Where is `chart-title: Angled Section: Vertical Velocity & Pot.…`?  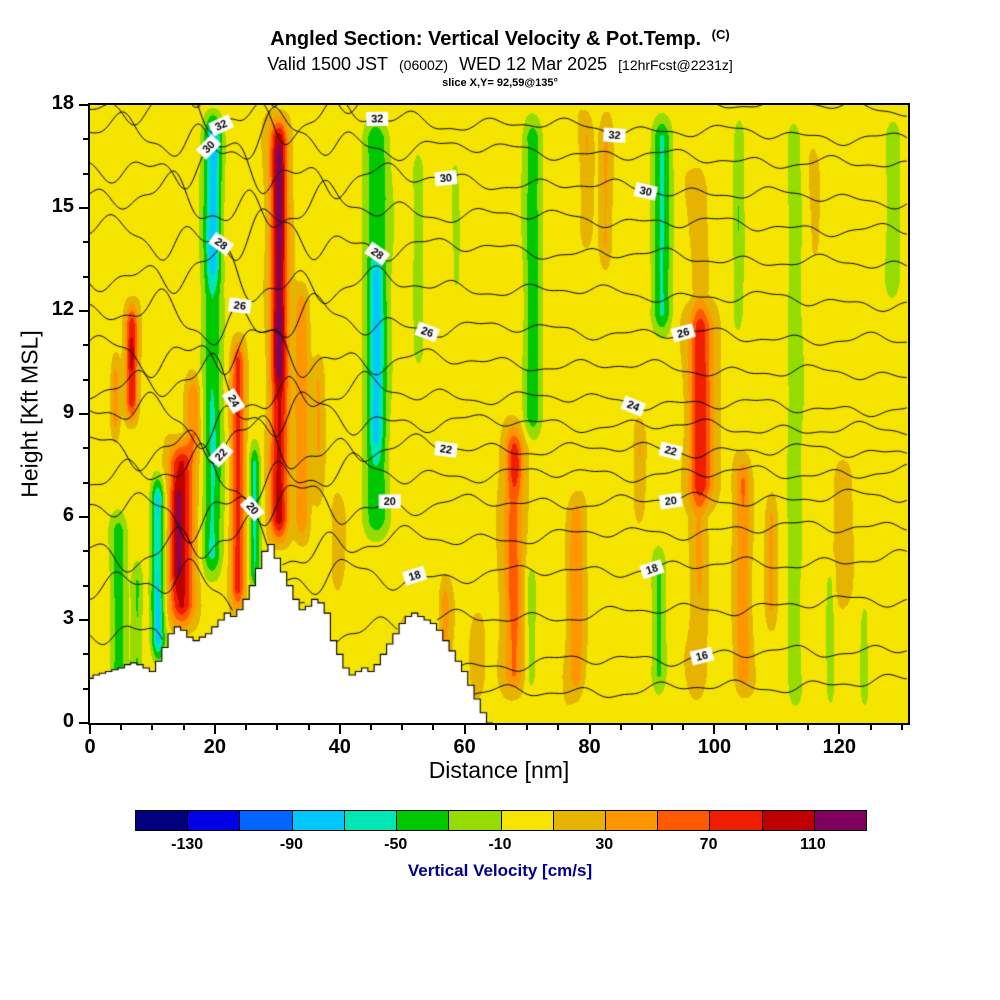
chart-title: Angled Section: Vertical Velocity & Pot.… is located at coordinates (500, 39).